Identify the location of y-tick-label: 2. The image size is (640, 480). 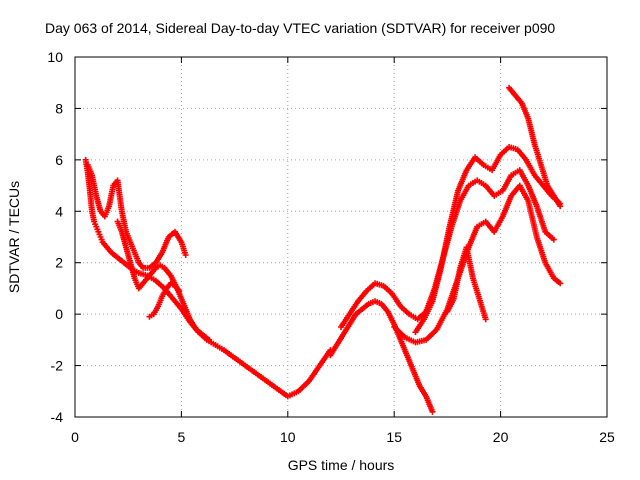
(59, 263).